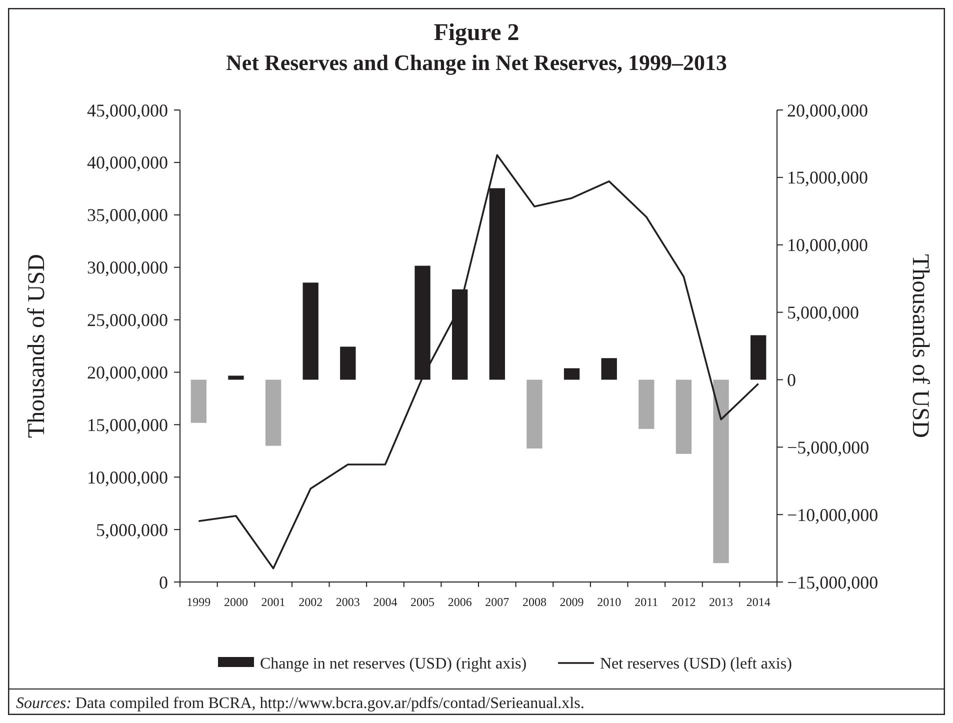  Describe the element at coordinates (696, 664) in the screenshot. I see `legend-label: Net reserves (USD) (left axis)` at that location.